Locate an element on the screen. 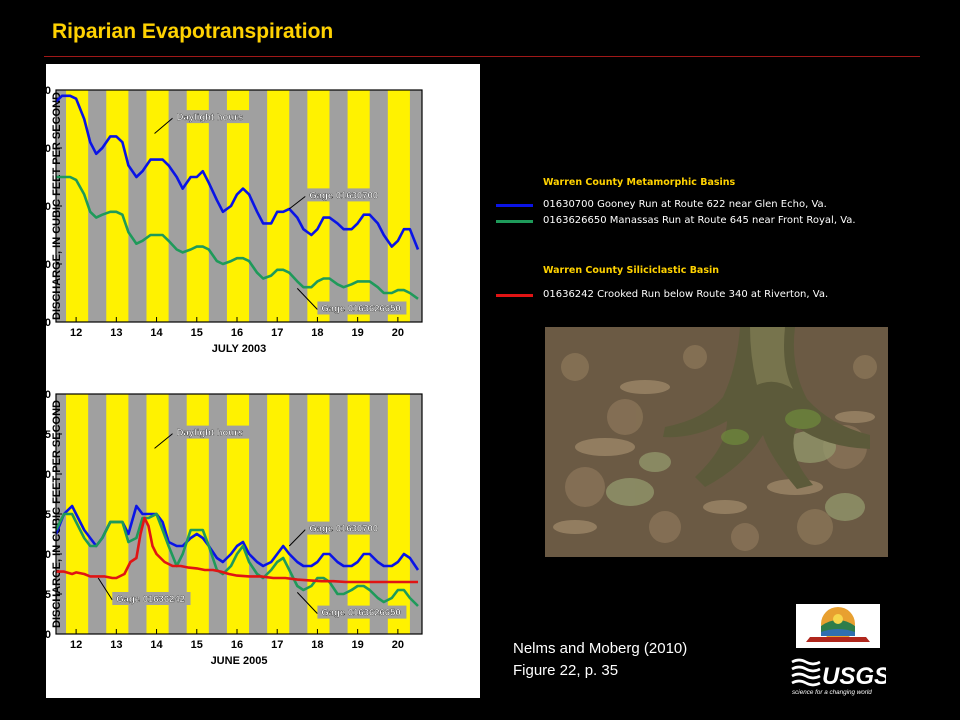 Image resolution: width=960 pixels, height=720 pixels. y-tick-label: 25 is located at coordinates (48, 435).